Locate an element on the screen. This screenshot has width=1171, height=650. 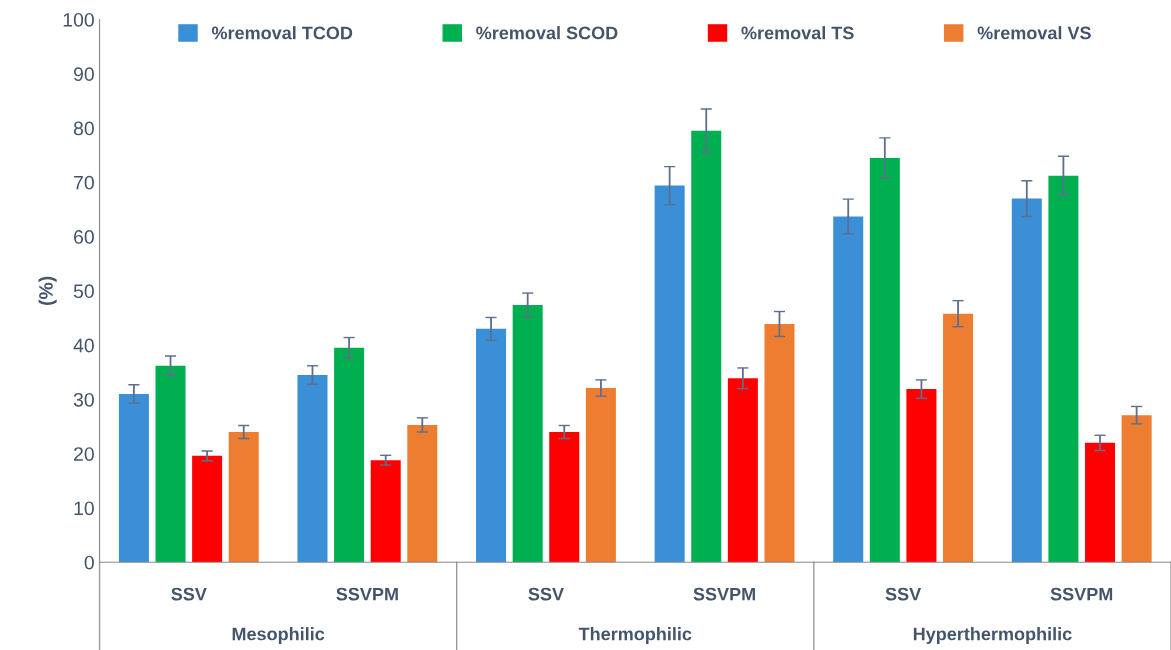
y-tick-label: 80 is located at coordinates (83, 128).